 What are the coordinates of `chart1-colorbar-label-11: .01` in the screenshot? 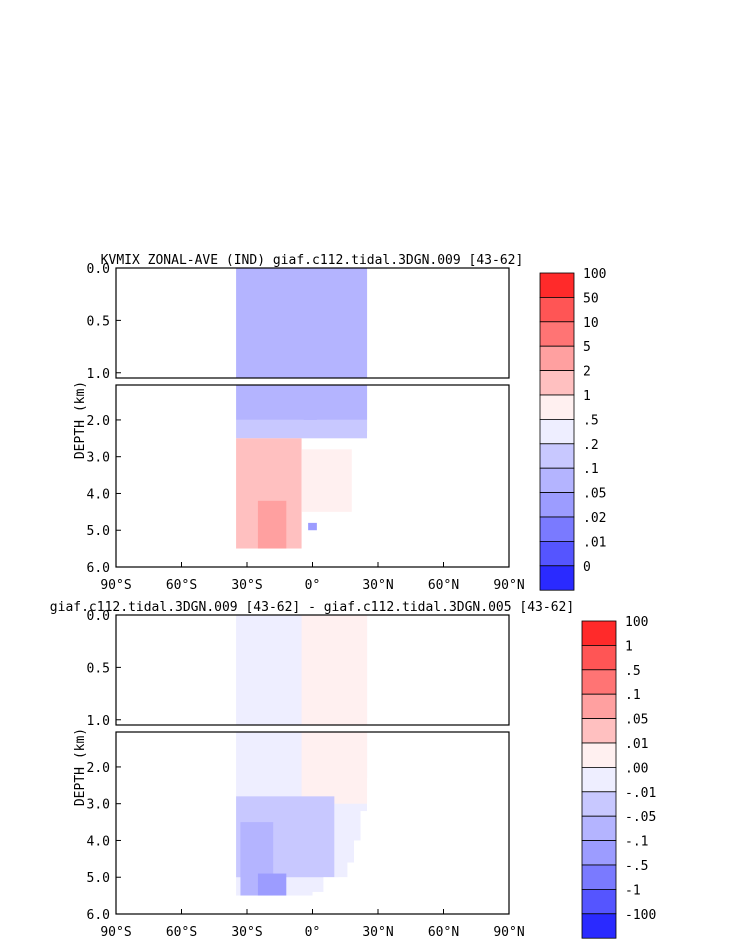 It's located at (594, 542).